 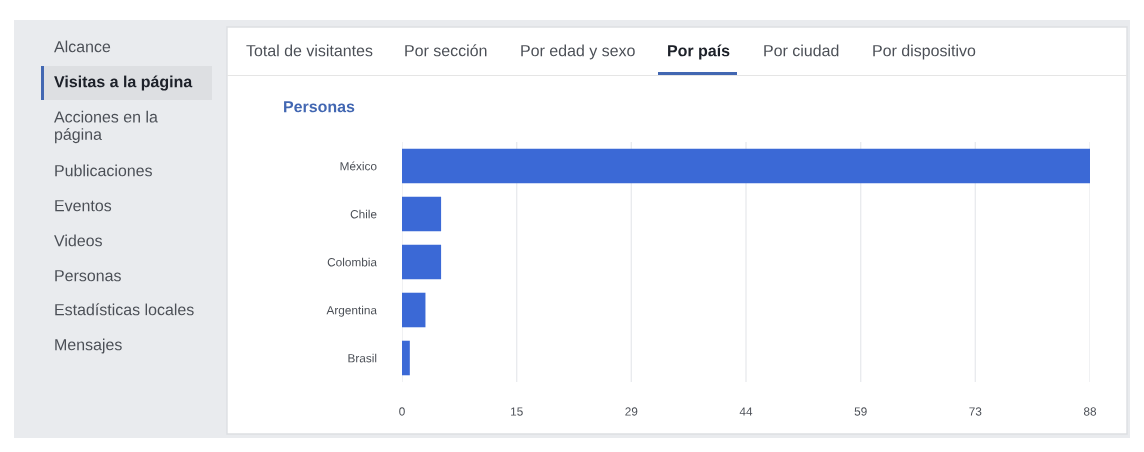 I want to click on text: Personas, so click(x=88, y=276).